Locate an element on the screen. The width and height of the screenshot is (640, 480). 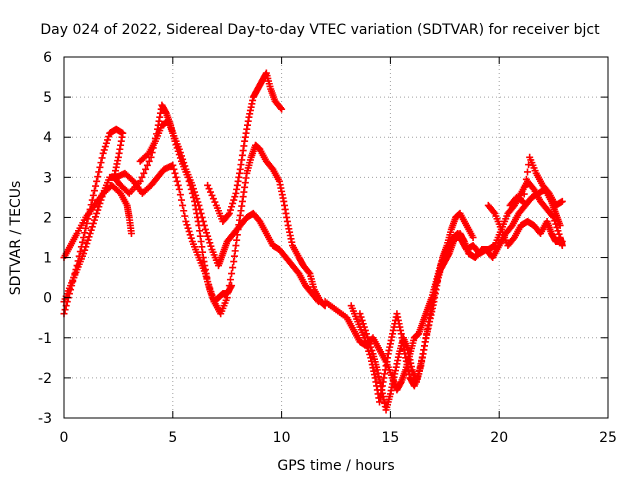
y-tick-label: 0 is located at coordinates (47, 299).